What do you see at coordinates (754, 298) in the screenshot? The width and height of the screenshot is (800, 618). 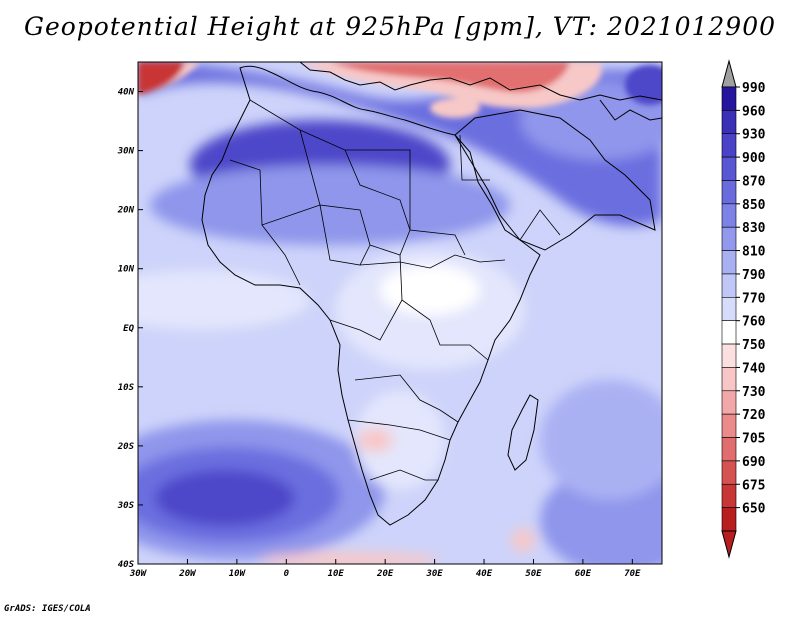 I see `colorbar-label: 770` at bounding box center [754, 298].